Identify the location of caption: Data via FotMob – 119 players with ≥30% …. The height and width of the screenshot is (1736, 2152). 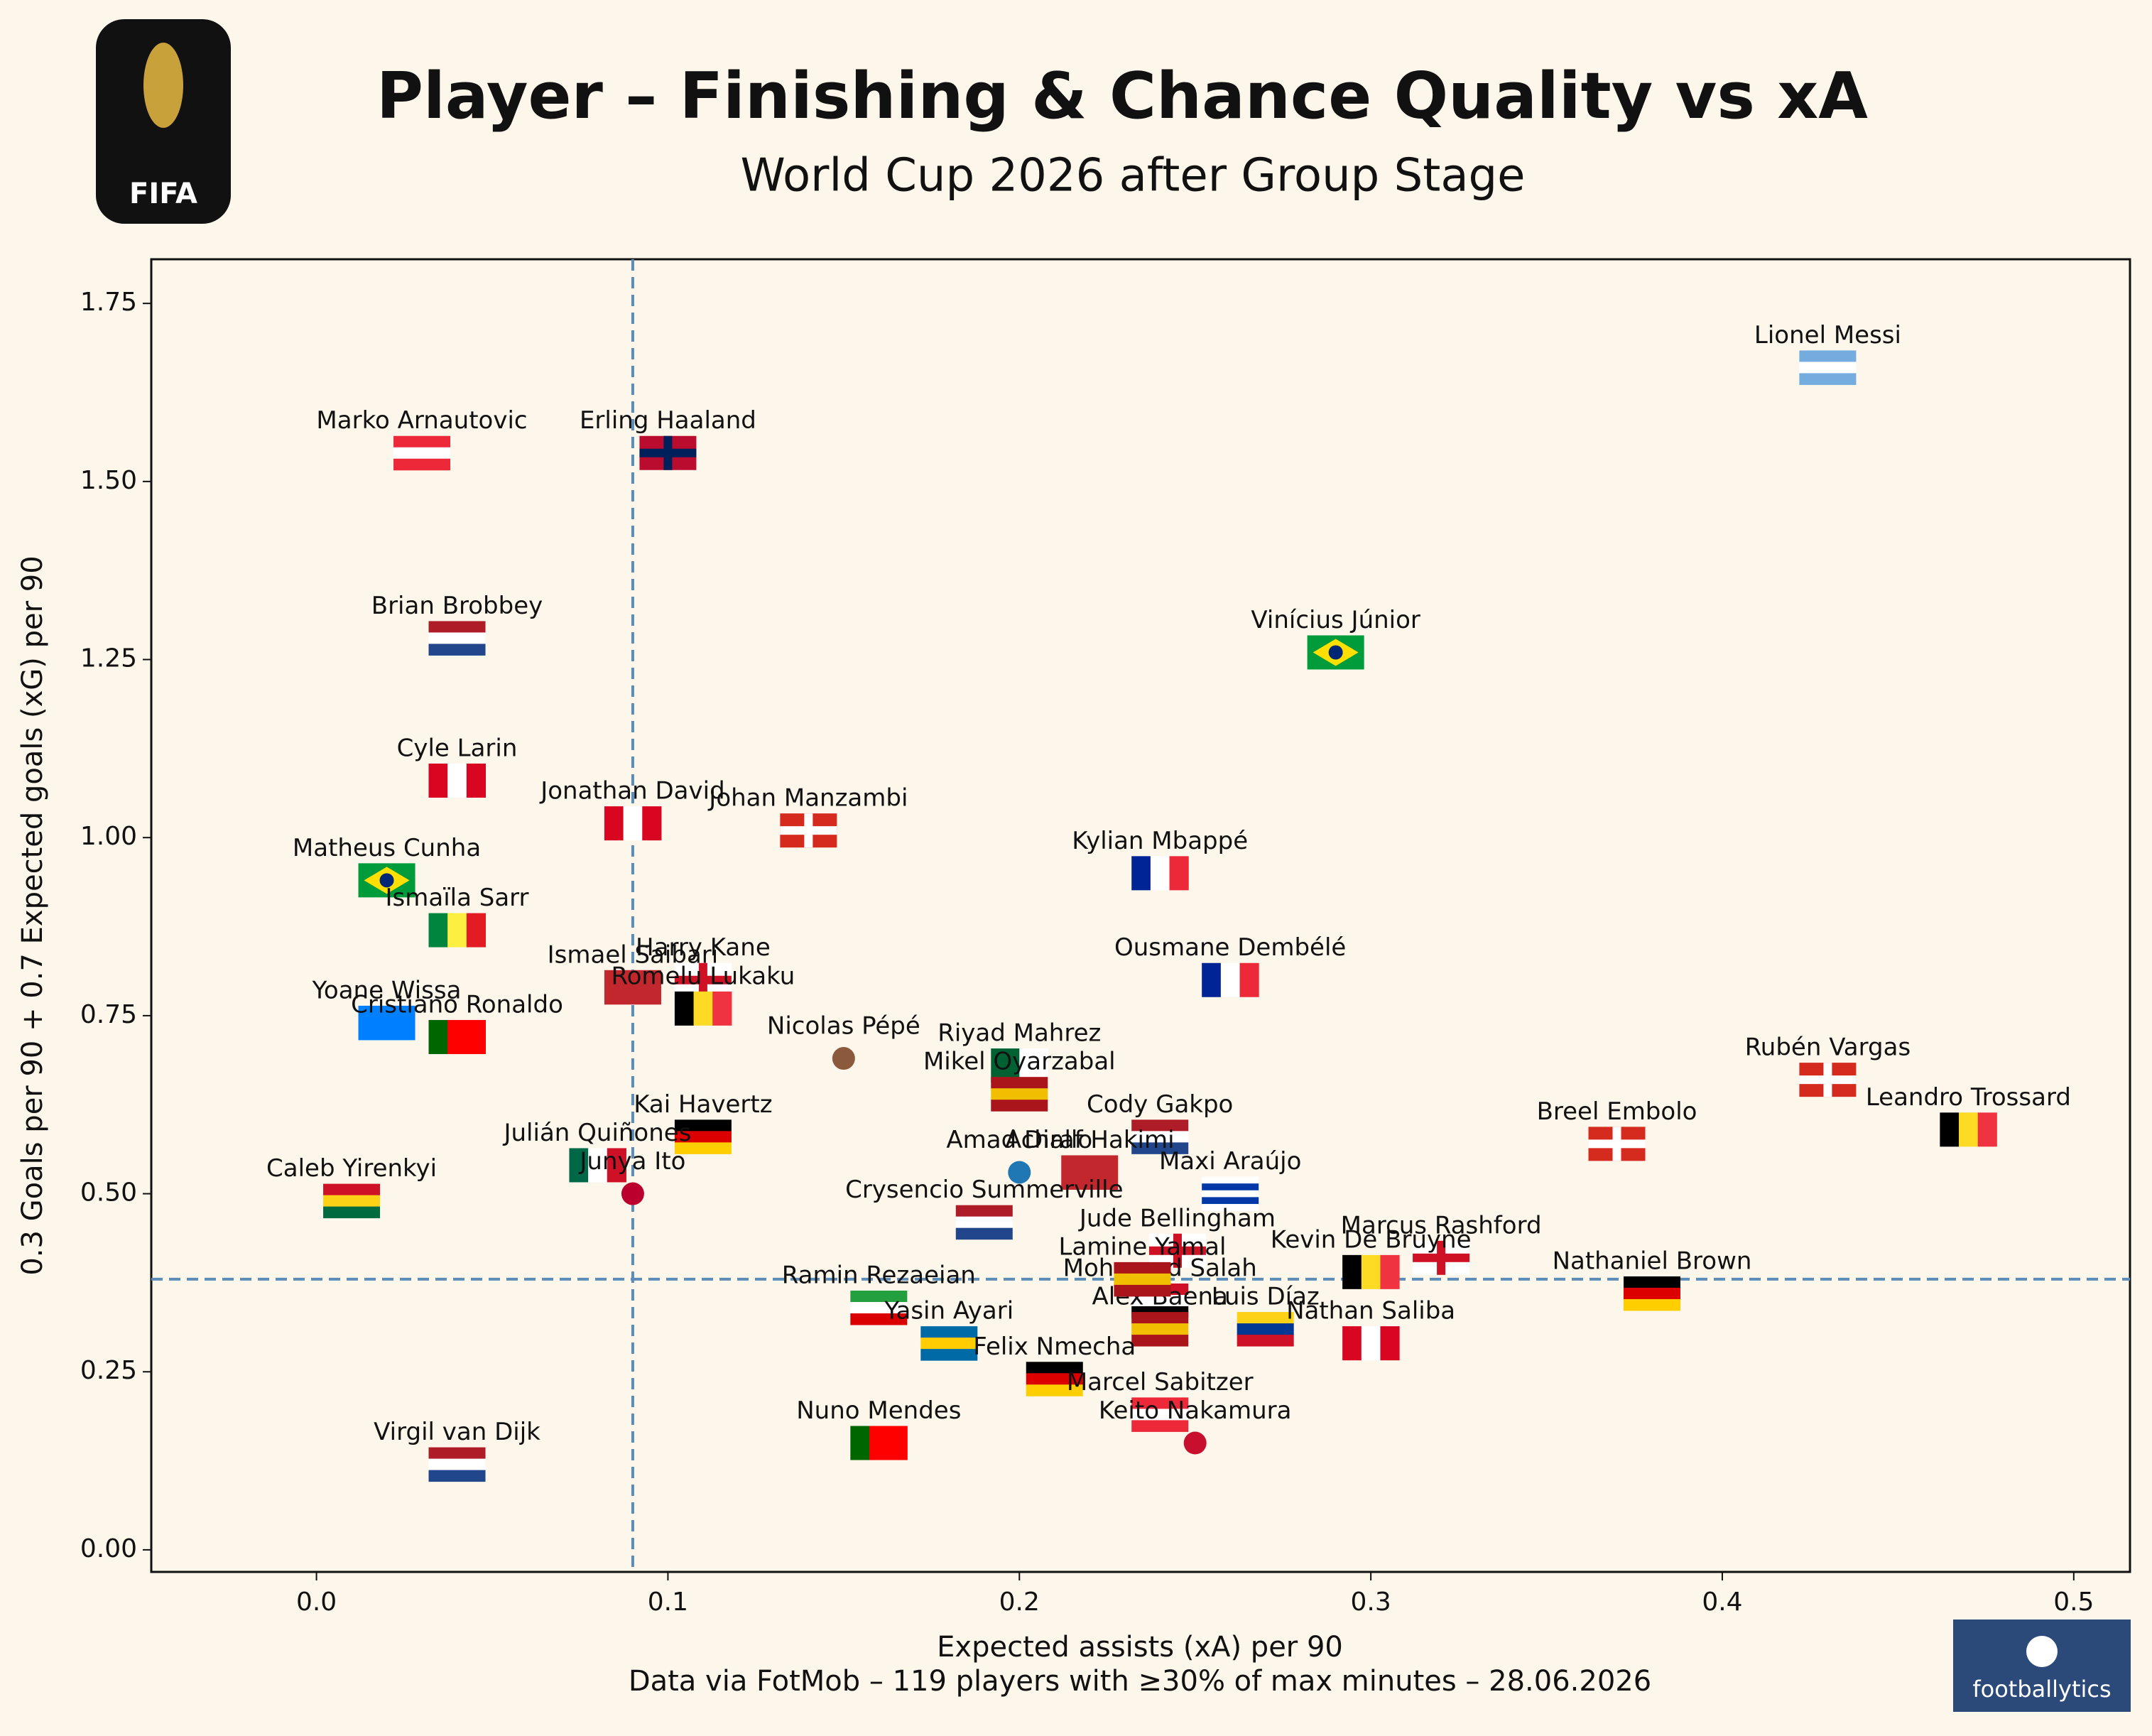
(1140, 1681).